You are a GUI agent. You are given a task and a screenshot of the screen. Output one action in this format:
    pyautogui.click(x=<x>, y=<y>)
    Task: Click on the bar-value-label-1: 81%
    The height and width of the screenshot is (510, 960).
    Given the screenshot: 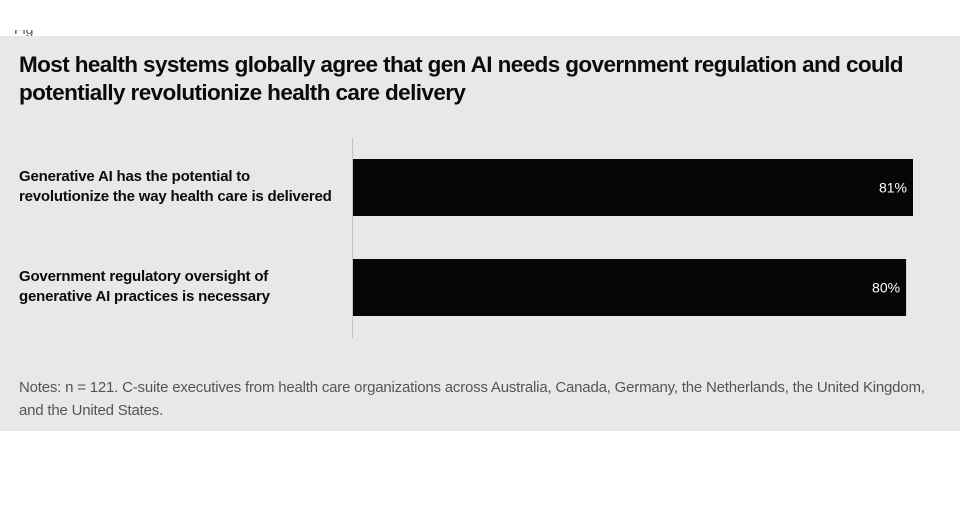 What is the action you would take?
    pyautogui.click(x=893, y=188)
    